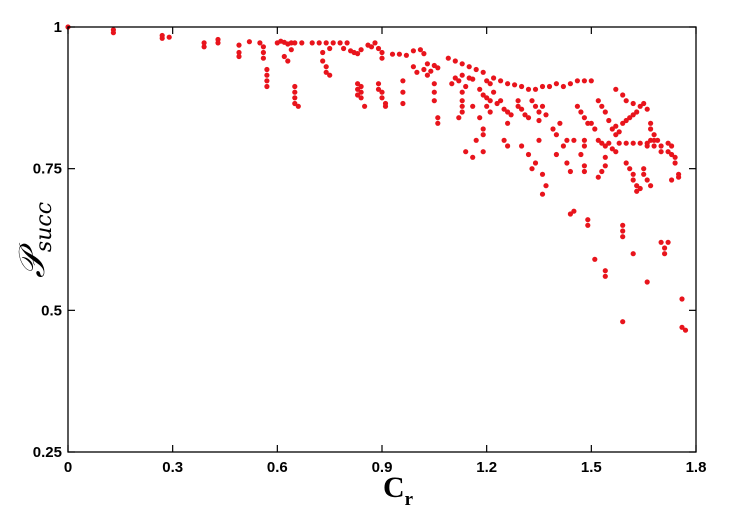  I want to click on x-tick-label: 0.6, so click(277, 467).